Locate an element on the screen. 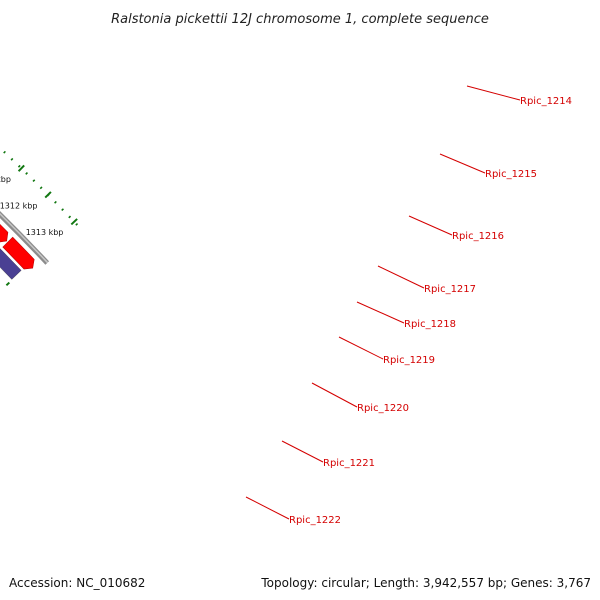 The width and height of the screenshot is (600, 600). backbone-track is located at coordinates (25, 238).